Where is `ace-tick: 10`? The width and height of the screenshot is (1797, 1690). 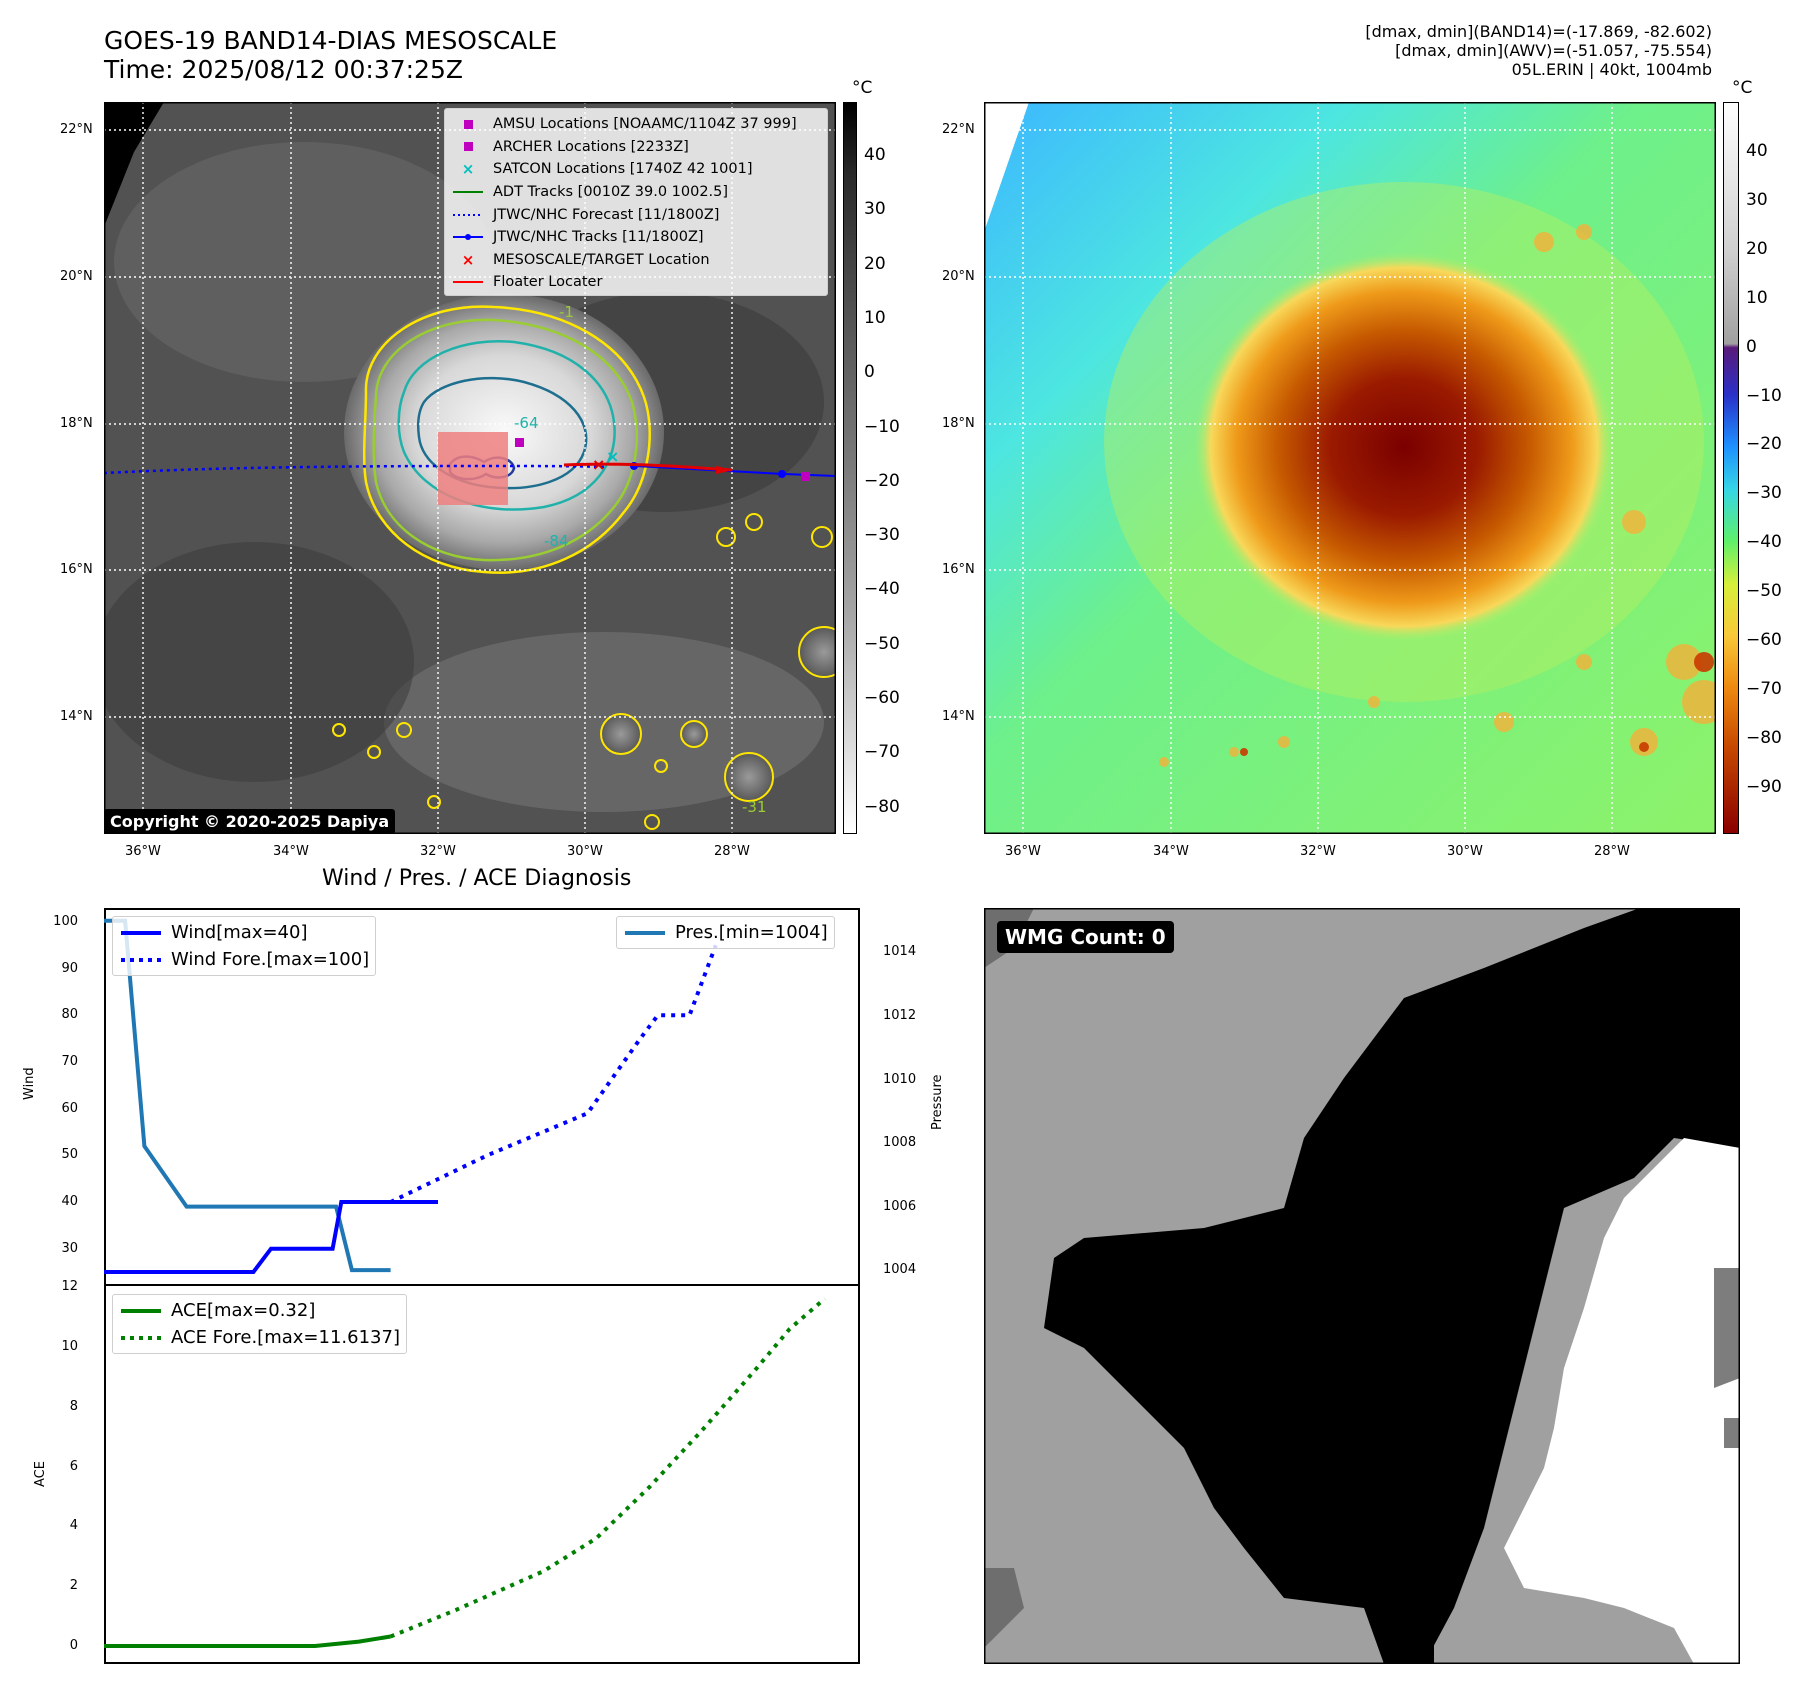
ace-tick: 10 is located at coordinates (69, 1346).